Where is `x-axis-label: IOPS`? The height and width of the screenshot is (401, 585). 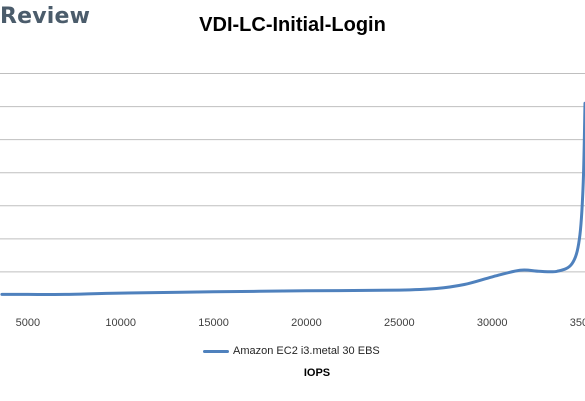 x-axis-label: IOPS is located at coordinates (317, 373).